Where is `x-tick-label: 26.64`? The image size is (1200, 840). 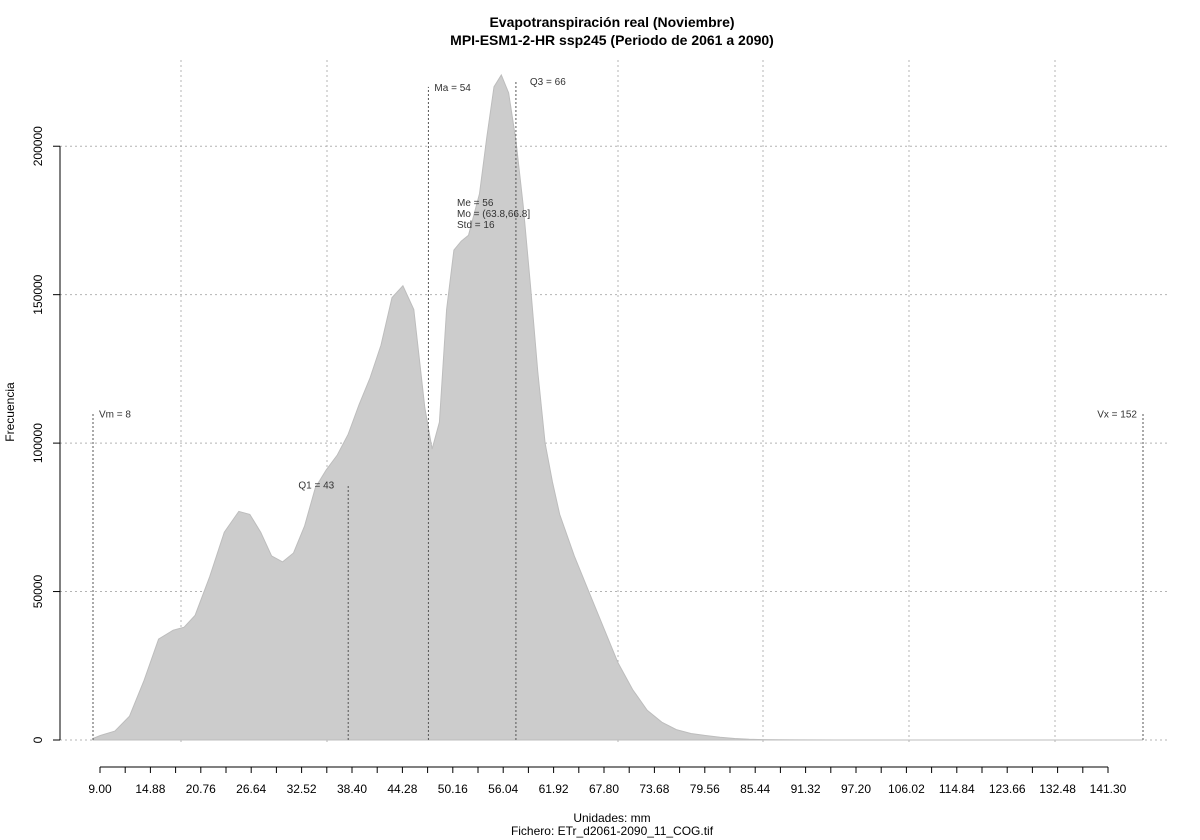
x-tick-label: 26.64 is located at coordinates (251, 789).